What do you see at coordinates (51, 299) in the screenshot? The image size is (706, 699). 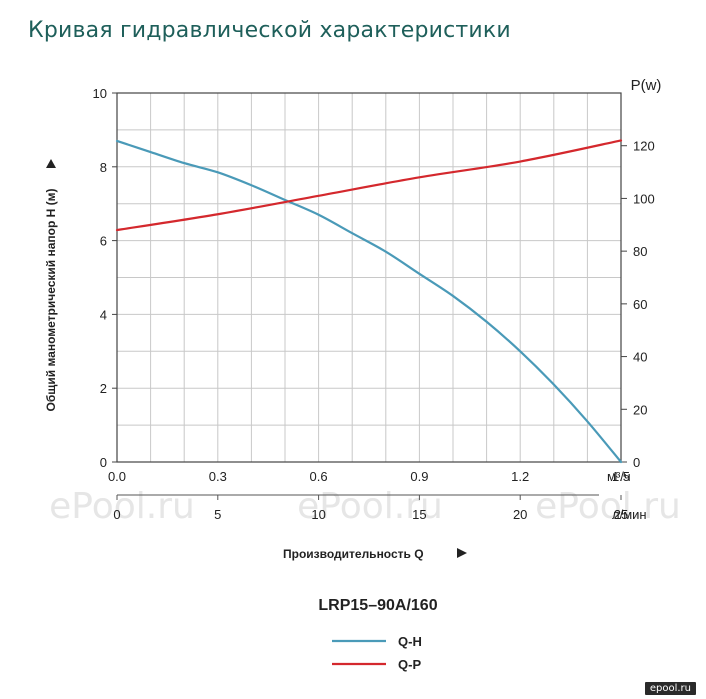 I see `y-left-axis-title: Общий манометрический напор H (м)` at bounding box center [51, 299].